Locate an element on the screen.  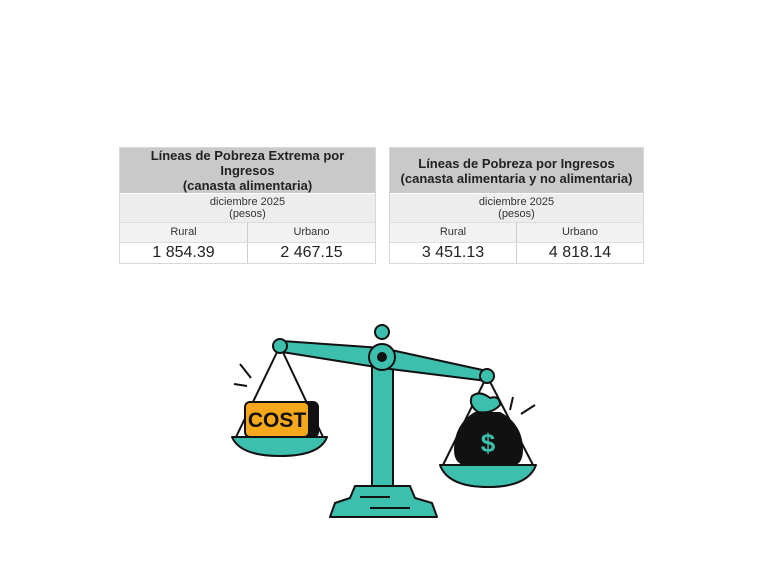
value-rural: 3 451.13 is located at coordinates (453, 252).